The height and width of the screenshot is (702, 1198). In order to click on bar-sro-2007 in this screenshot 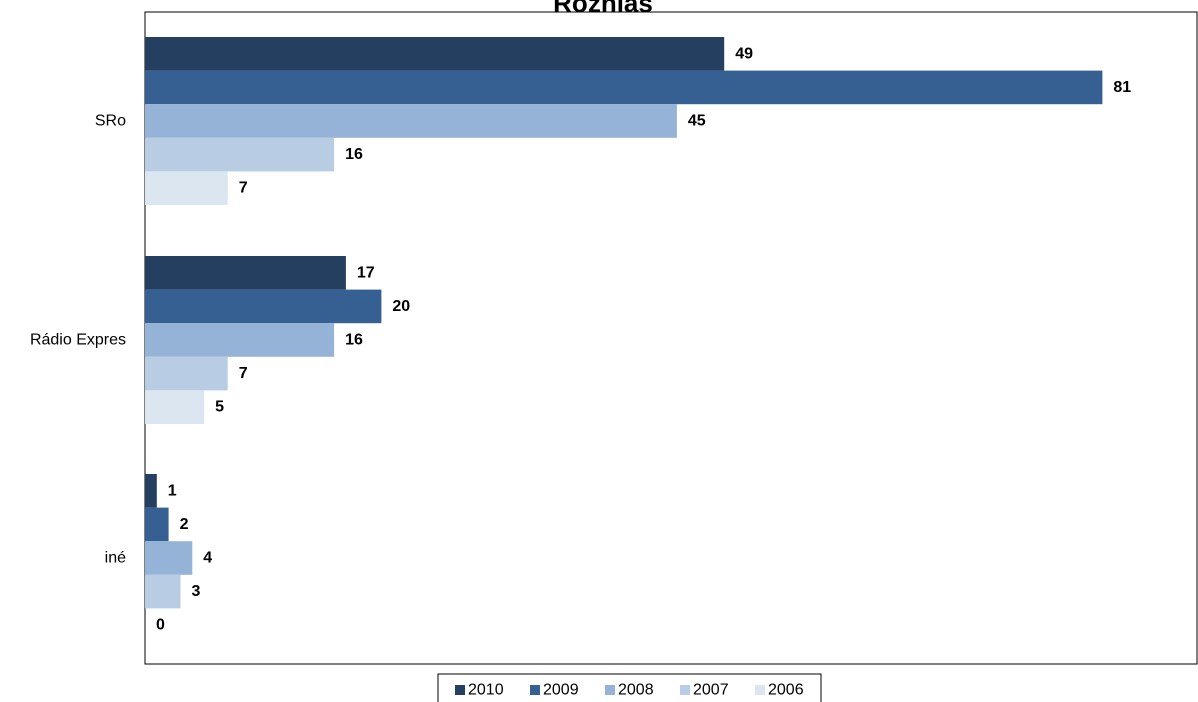, I will do `click(240, 154)`.